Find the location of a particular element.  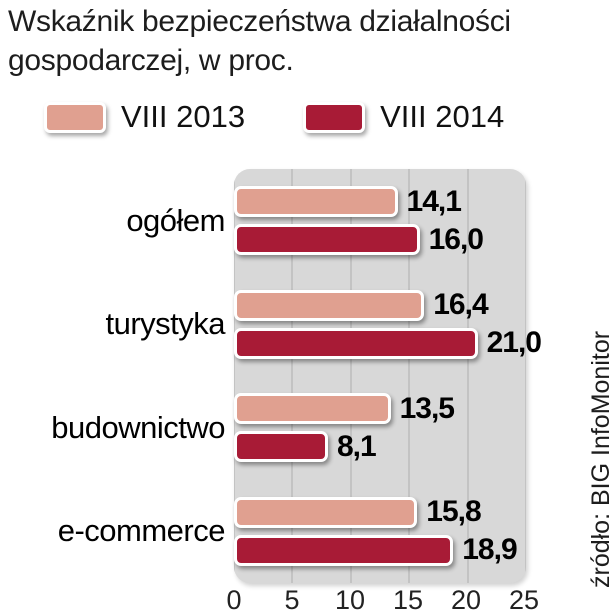

value-label: 16,4 is located at coordinates (460, 305).